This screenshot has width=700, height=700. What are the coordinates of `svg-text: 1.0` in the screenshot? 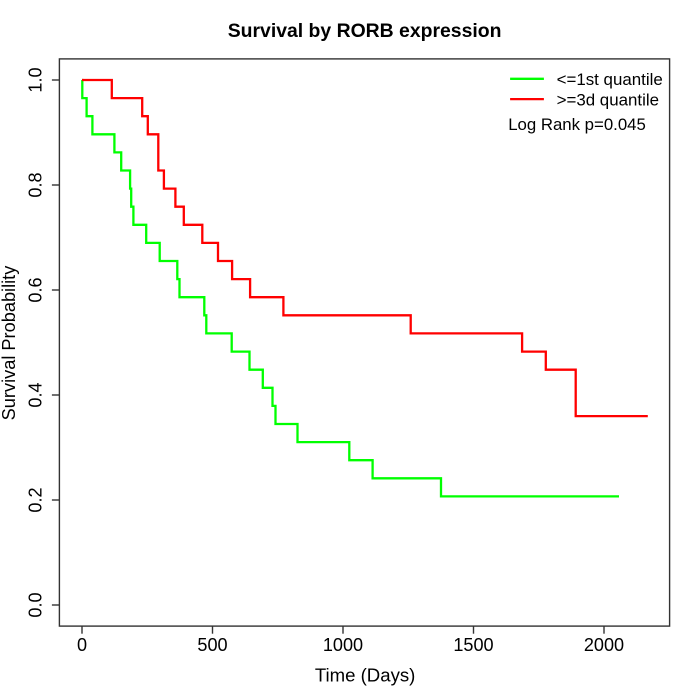 It's located at (35, 79).